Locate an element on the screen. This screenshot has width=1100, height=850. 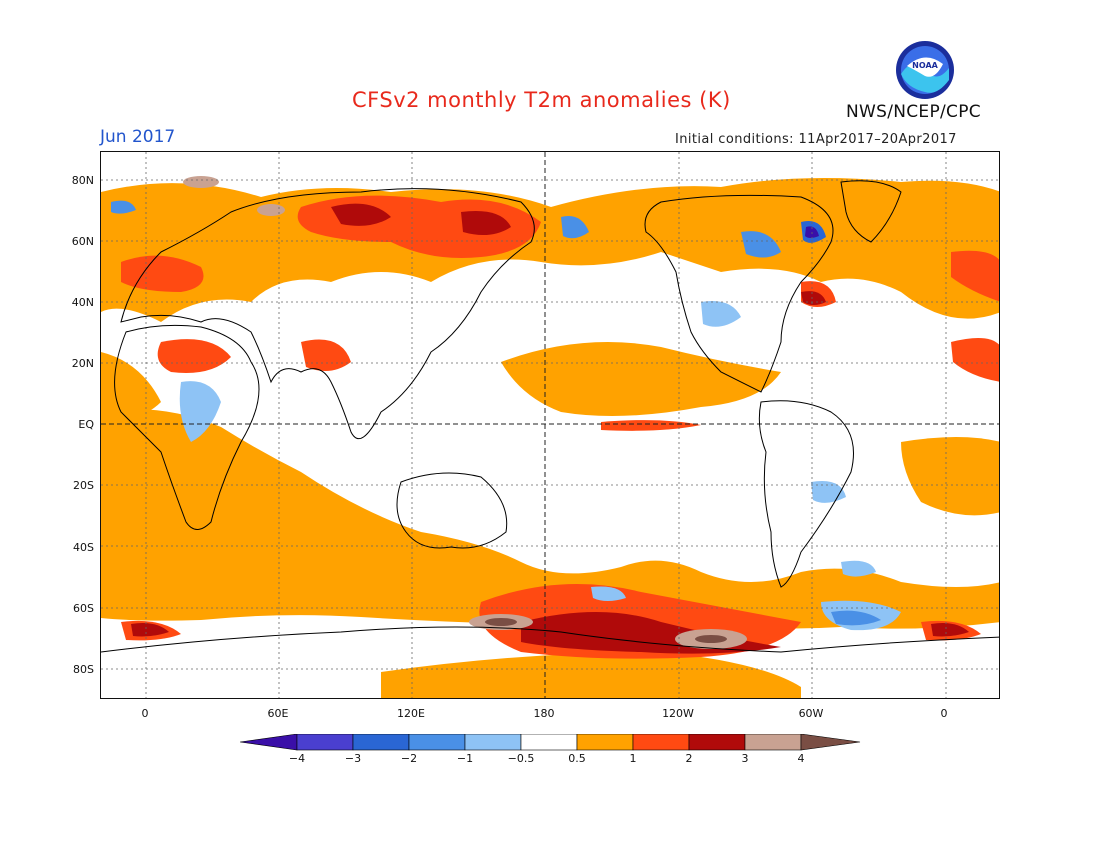
forecast-month: Jun 2017 is located at coordinates (138, 137).